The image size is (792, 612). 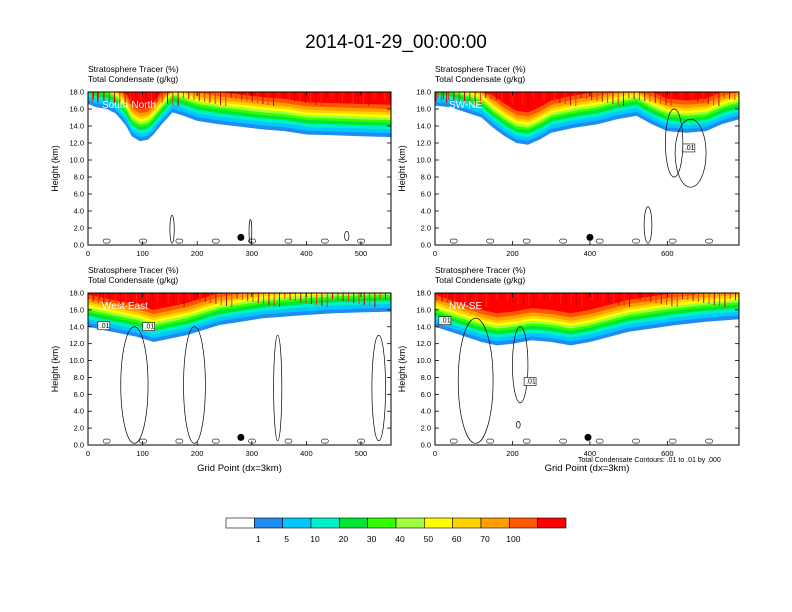 What do you see at coordinates (396, 42) in the screenshot?
I see `figure-title: 2014-01-29_00:00:00` at bounding box center [396, 42].